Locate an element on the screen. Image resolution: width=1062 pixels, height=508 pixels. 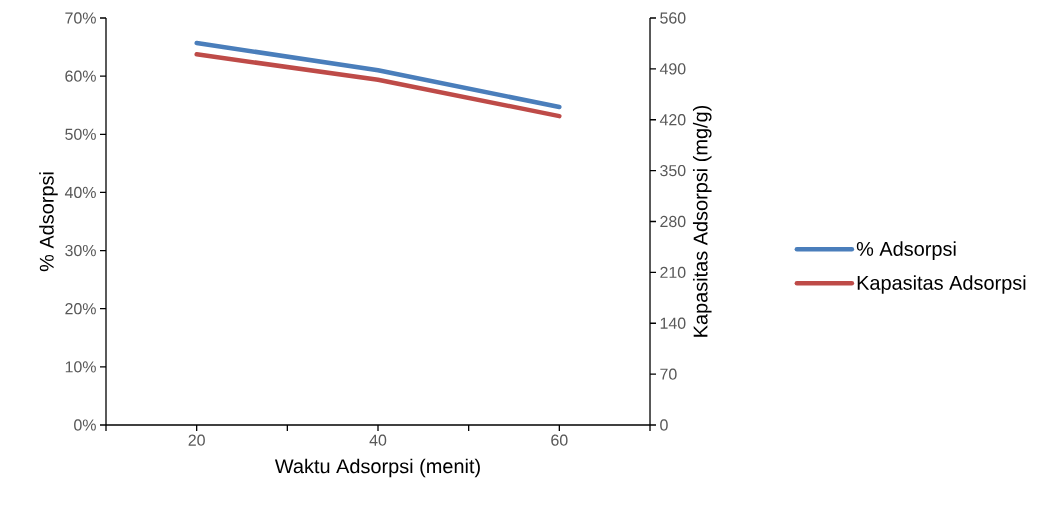
y2-tick-label: 140 is located at coordinates (673, 323).